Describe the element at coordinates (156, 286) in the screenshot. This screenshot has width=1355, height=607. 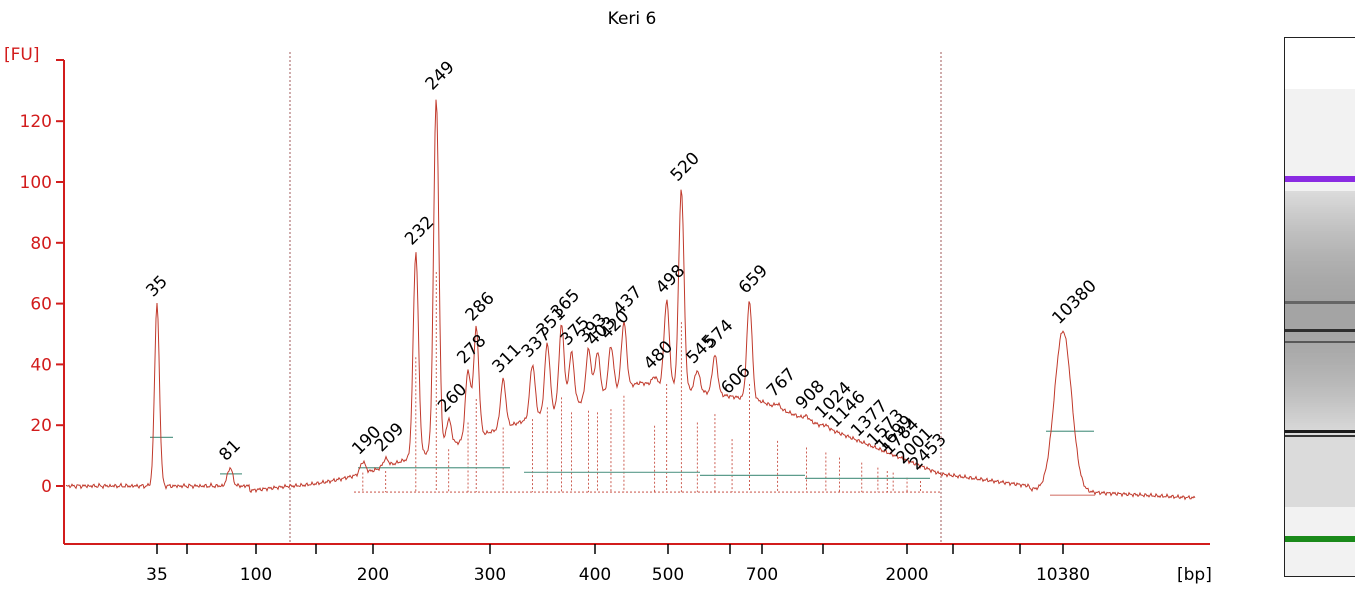
I see `peak-label-35: 35` at that location.